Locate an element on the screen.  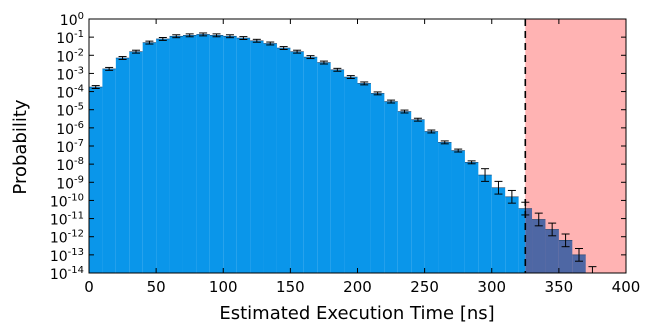
x-tick-label: 200 is located at coordinates (357, 287).